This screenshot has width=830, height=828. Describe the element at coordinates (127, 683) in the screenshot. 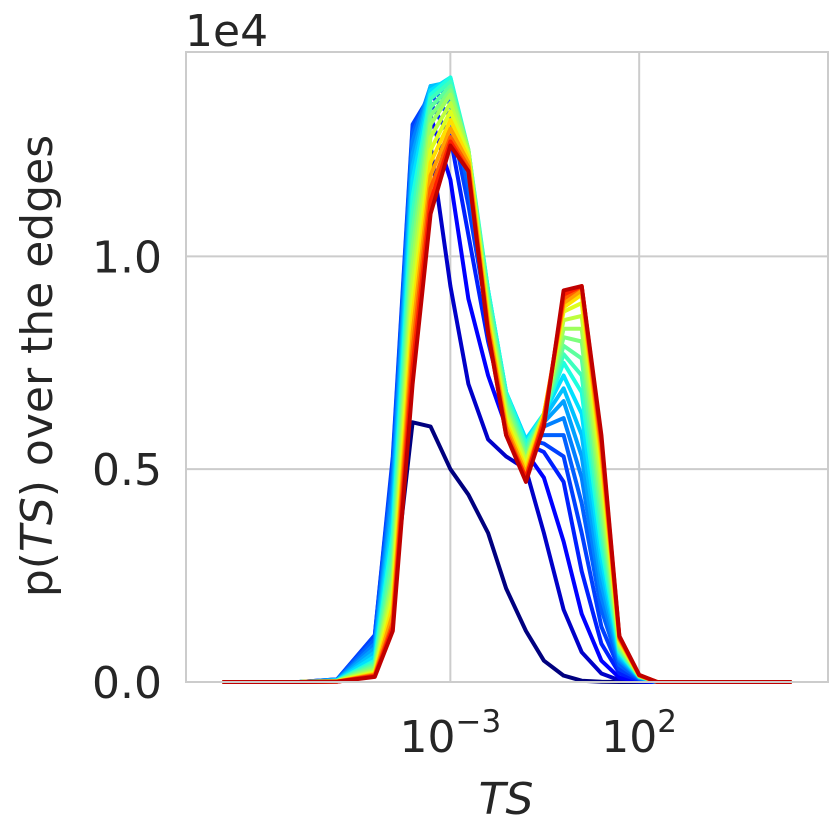

I see `y-tick-label-0: 0.0` at that location.